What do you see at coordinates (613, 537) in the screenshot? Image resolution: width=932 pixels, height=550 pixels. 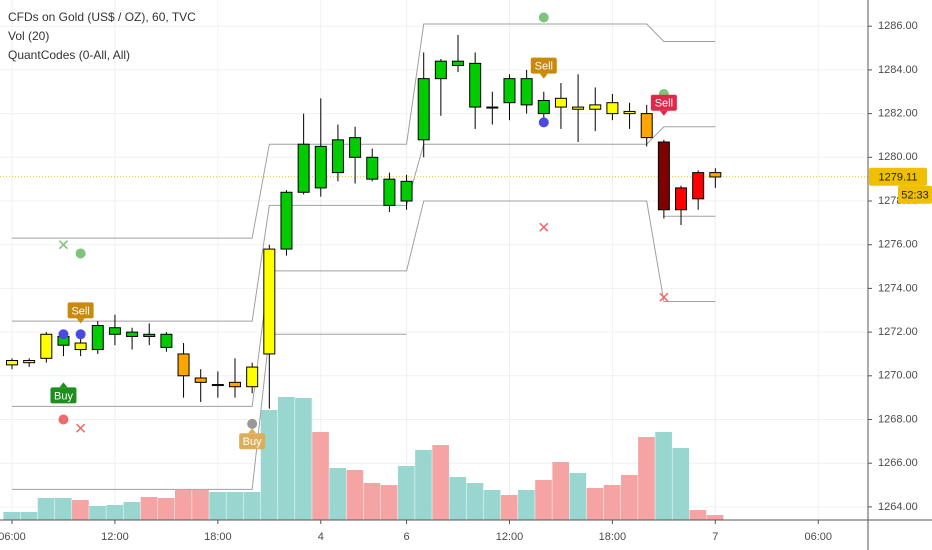 I see `x-tick-label: 18:00` at bounding box center [613, 537].